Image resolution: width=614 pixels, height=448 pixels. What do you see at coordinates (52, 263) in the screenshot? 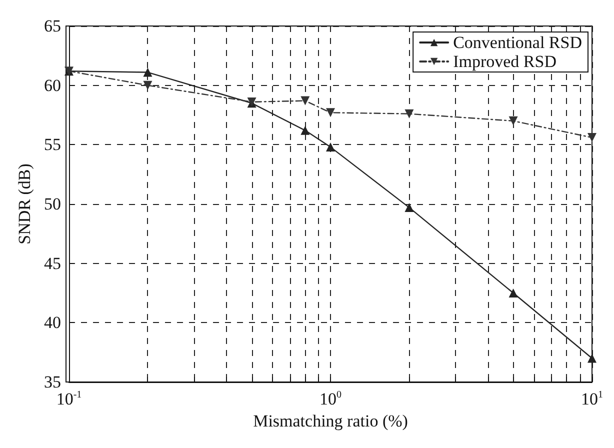
I see `y-tick-label: 45` at bounding box center [52, 263].